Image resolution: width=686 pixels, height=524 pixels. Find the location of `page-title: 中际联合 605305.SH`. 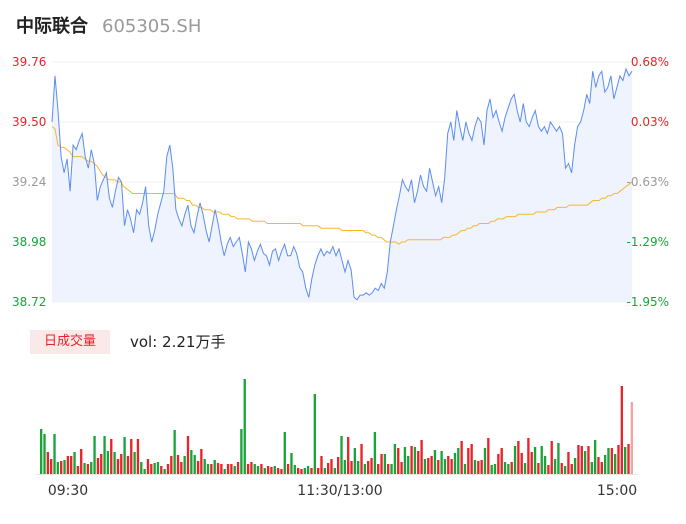

page-title: 中际联合 605305.SH is located at coordinates (108, 26).